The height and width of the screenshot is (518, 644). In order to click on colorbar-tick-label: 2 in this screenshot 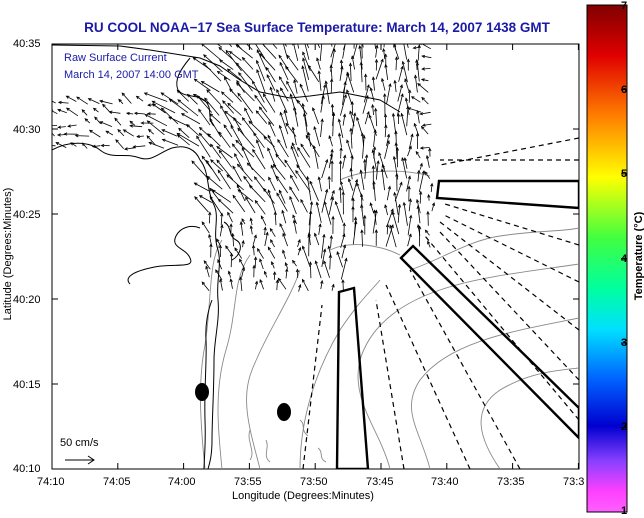, I will do `click(624, 427)`.